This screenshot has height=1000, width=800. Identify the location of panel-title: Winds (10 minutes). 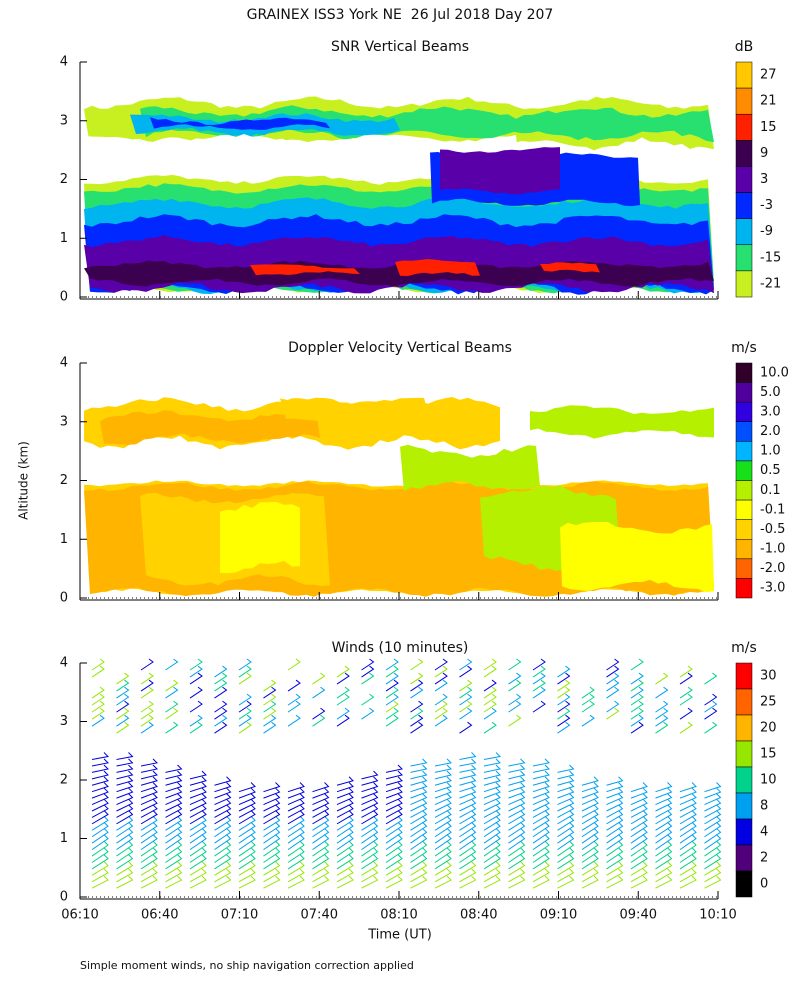
(400, 648).